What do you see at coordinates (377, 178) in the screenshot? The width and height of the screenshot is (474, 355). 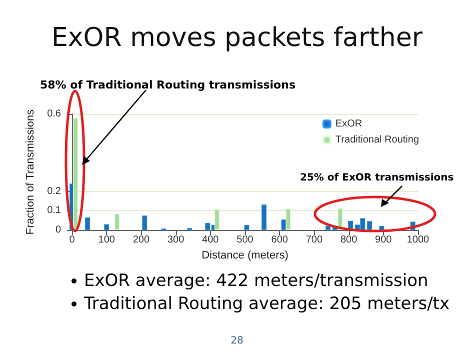 I see `annotation: 25% of ExOR transmissions` at bounding box center [377, 178].